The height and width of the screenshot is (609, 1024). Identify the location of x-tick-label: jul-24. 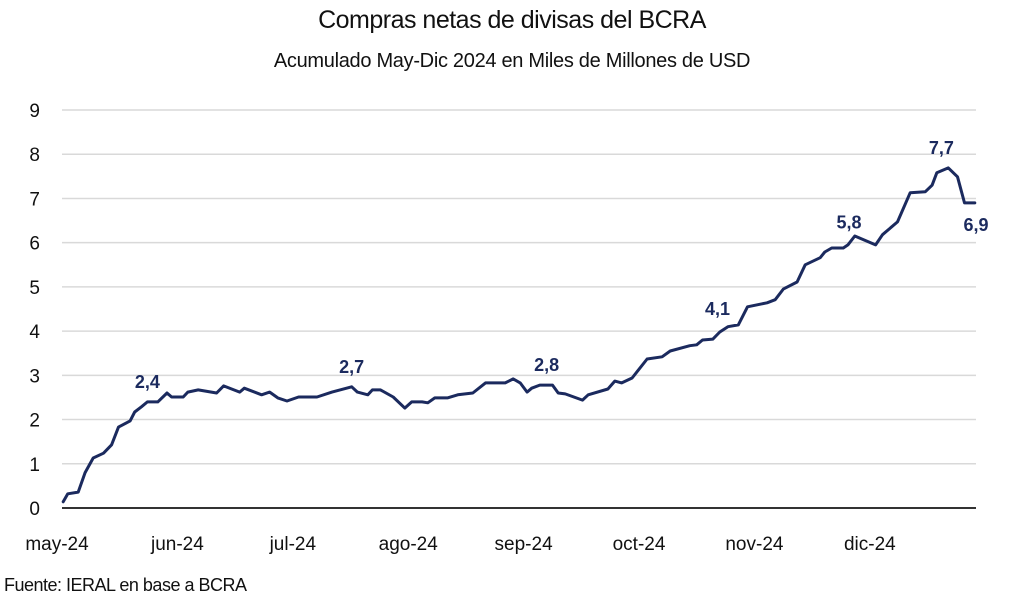
(293, 544).